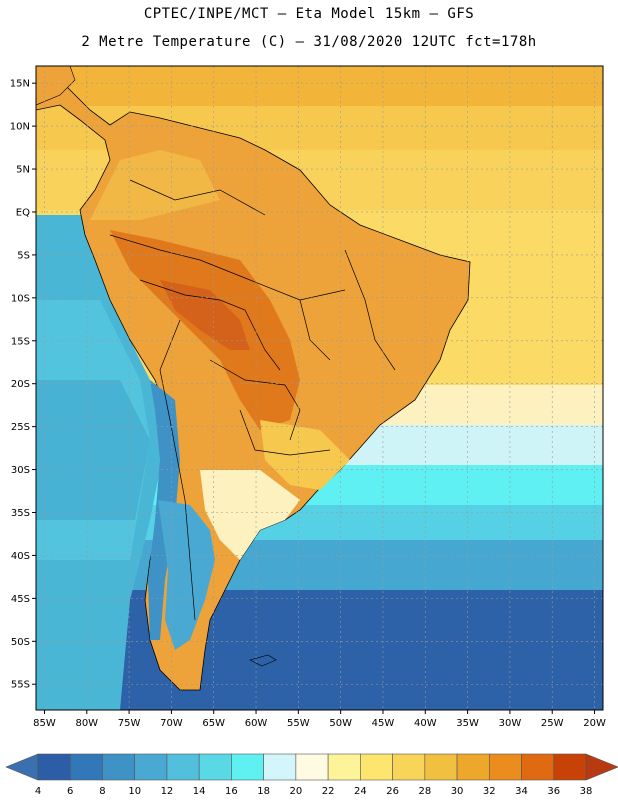 This screenshot has width=618, height=800. Describe the element at coordinates (167, 791) in the screenshot. I see `colorbar-label: 12` at that location.